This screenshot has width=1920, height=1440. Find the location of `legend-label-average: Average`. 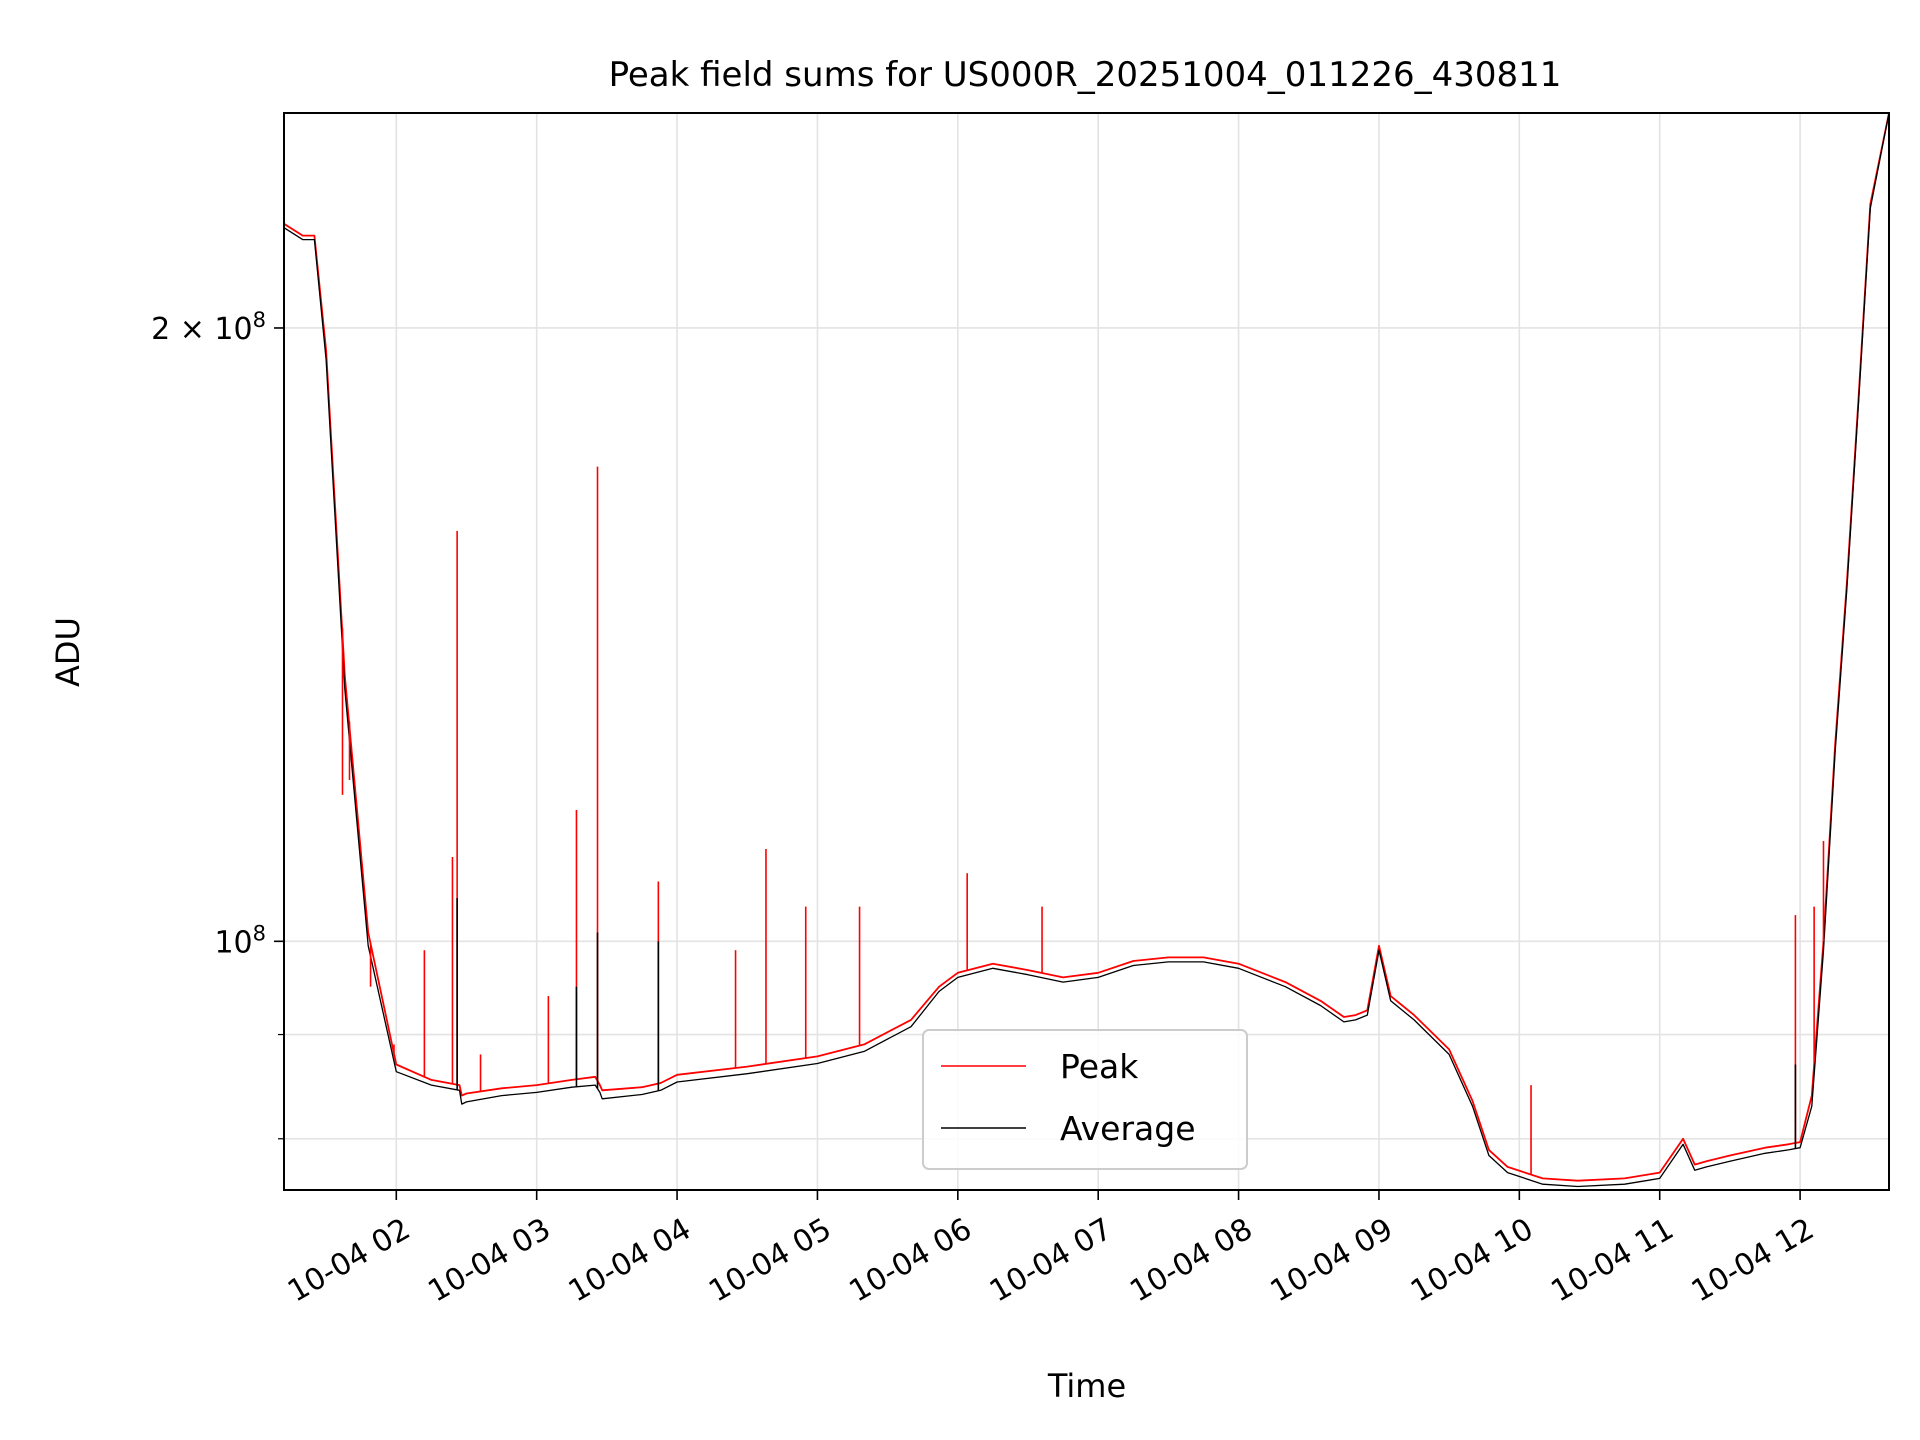

legend-label-average: Average is located at coordinates (1128, 1128).